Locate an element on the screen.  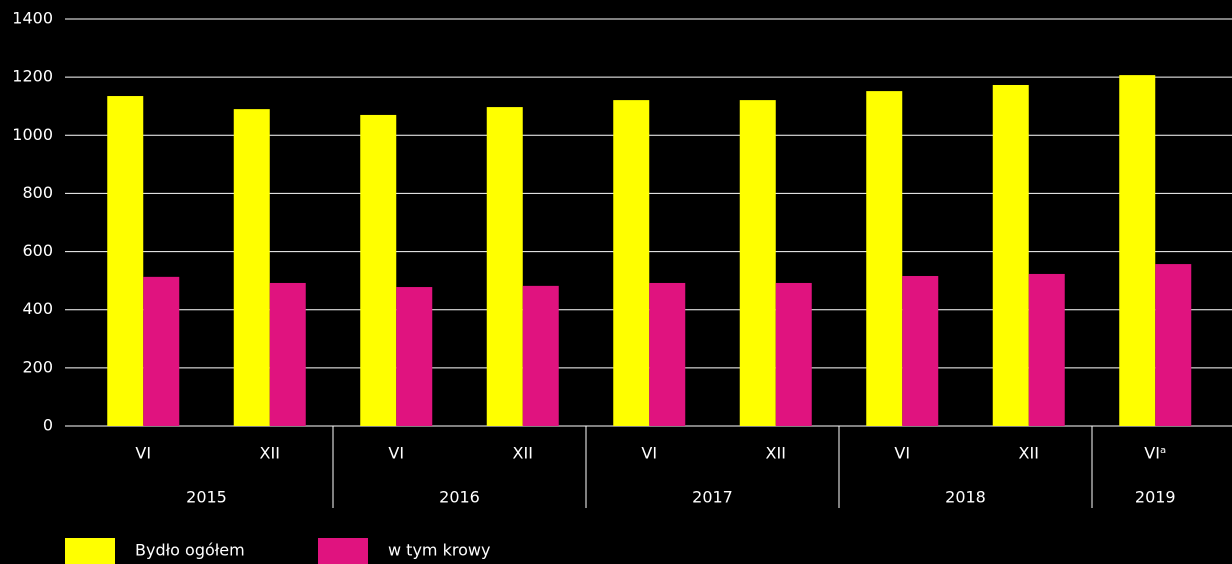
group-label: 2017 is located at coordinates (712, 497).